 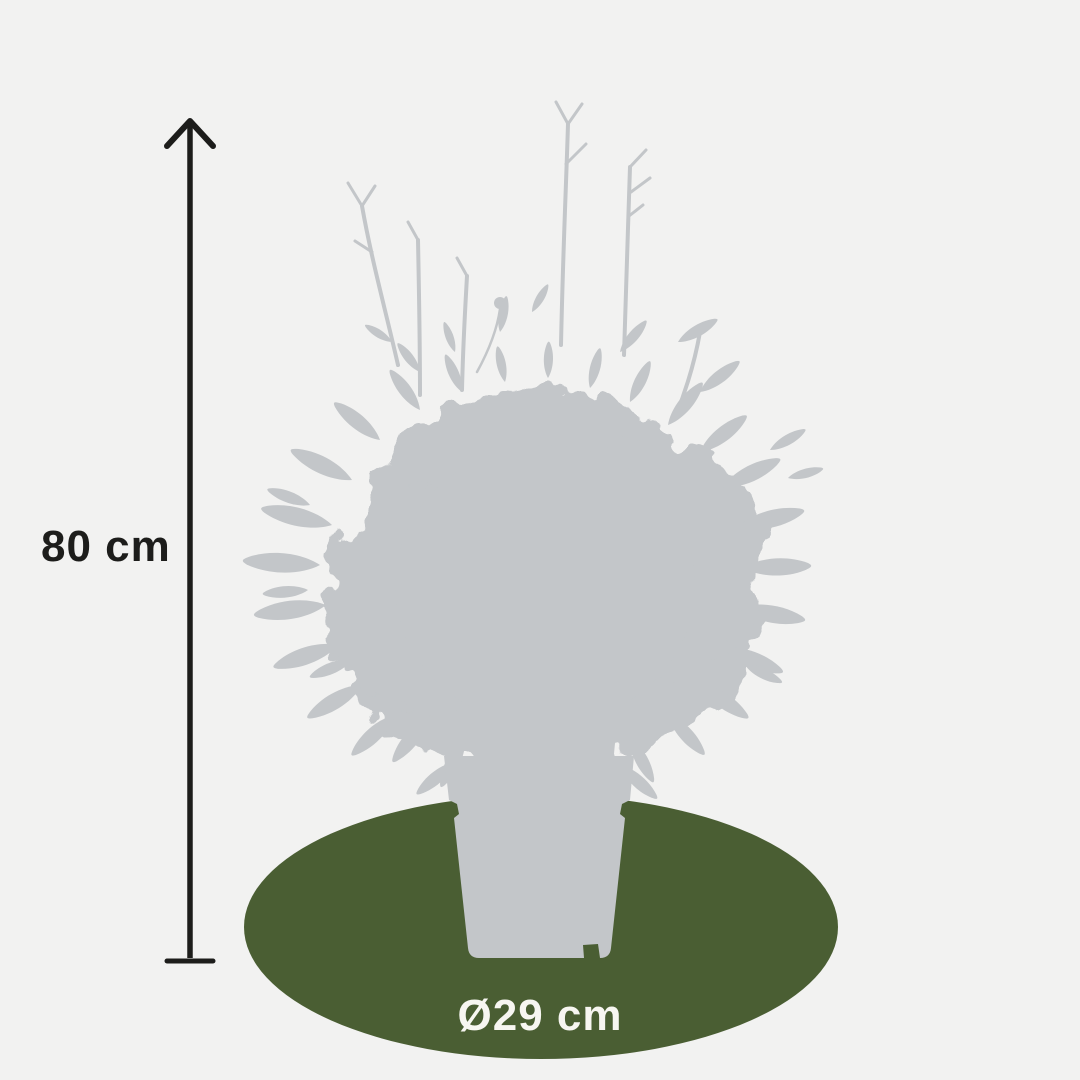 What do you see at coordinates (190, 133) in the screenshot?
I see `arrow-head-icon` at bounding box center [190, 133].